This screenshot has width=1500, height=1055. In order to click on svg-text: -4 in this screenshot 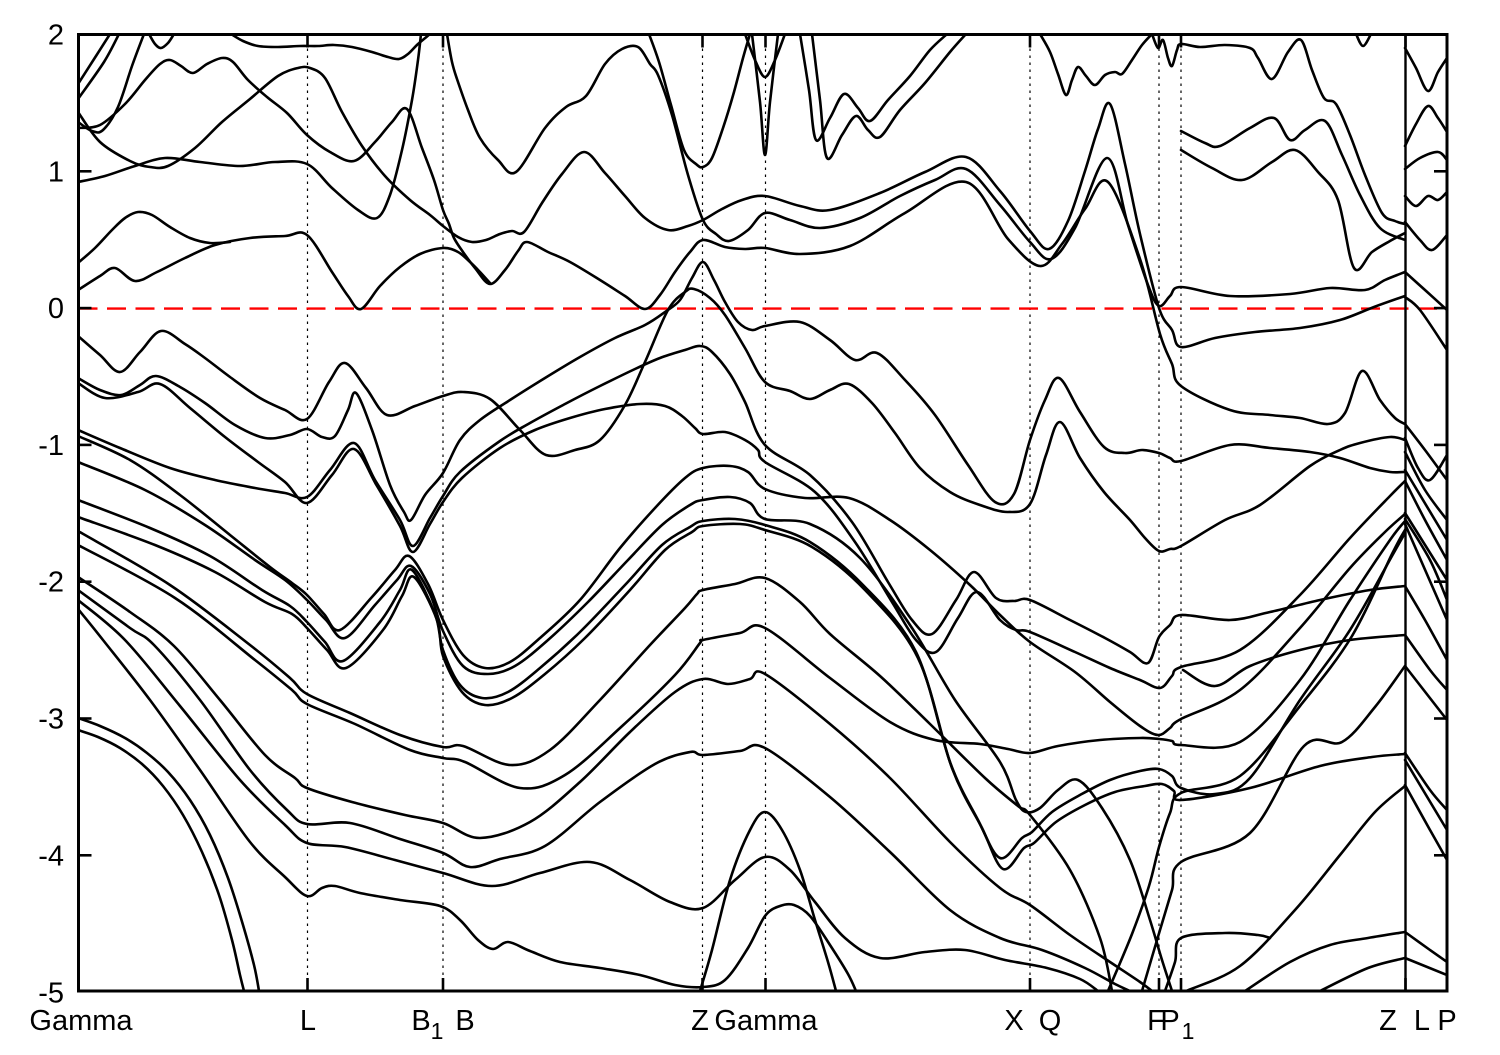, I will do `click(51, 856)`.